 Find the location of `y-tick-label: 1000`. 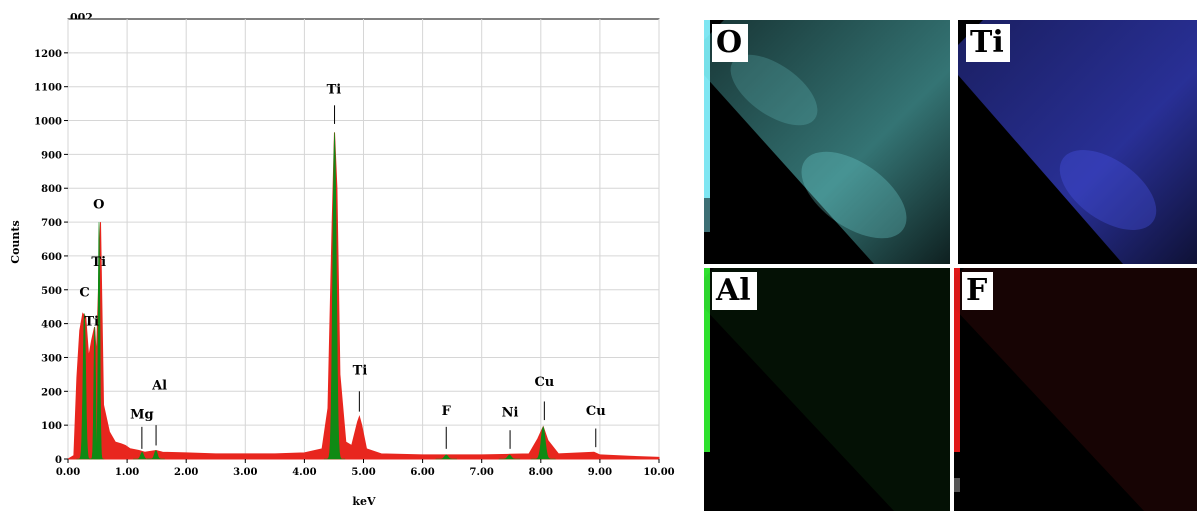

y-tick-label: 1000 is located at coordinates (48, 122).